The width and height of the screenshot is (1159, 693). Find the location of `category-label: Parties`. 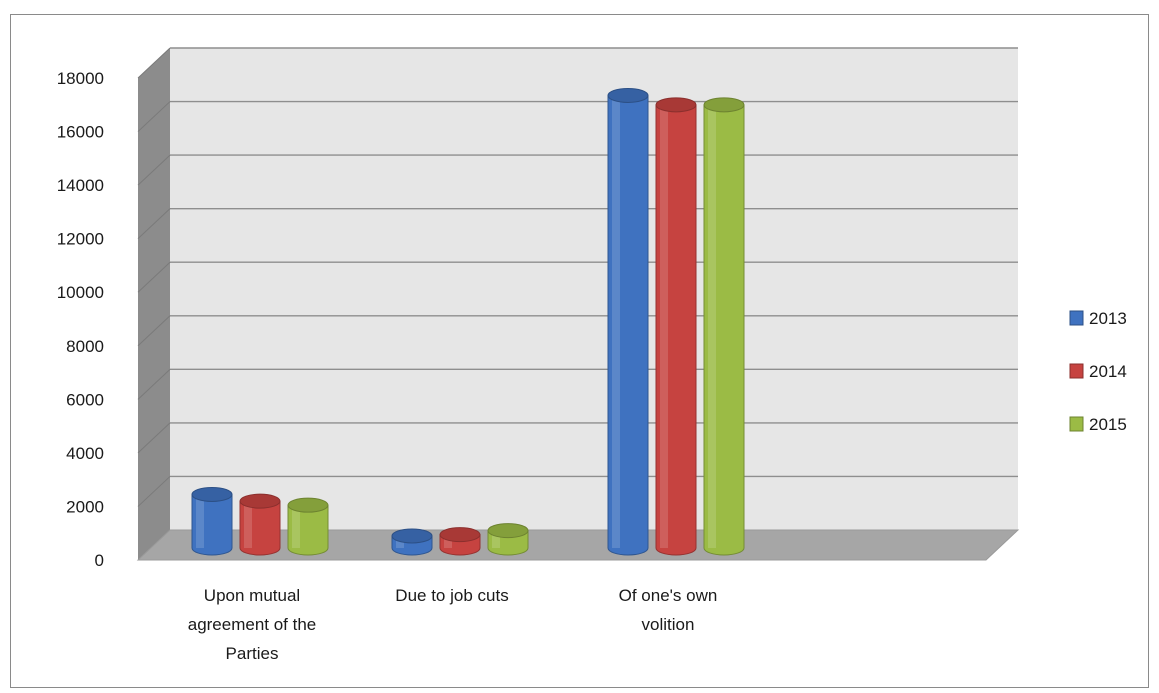

category-label: Parties is located at coordinates (252, 653).